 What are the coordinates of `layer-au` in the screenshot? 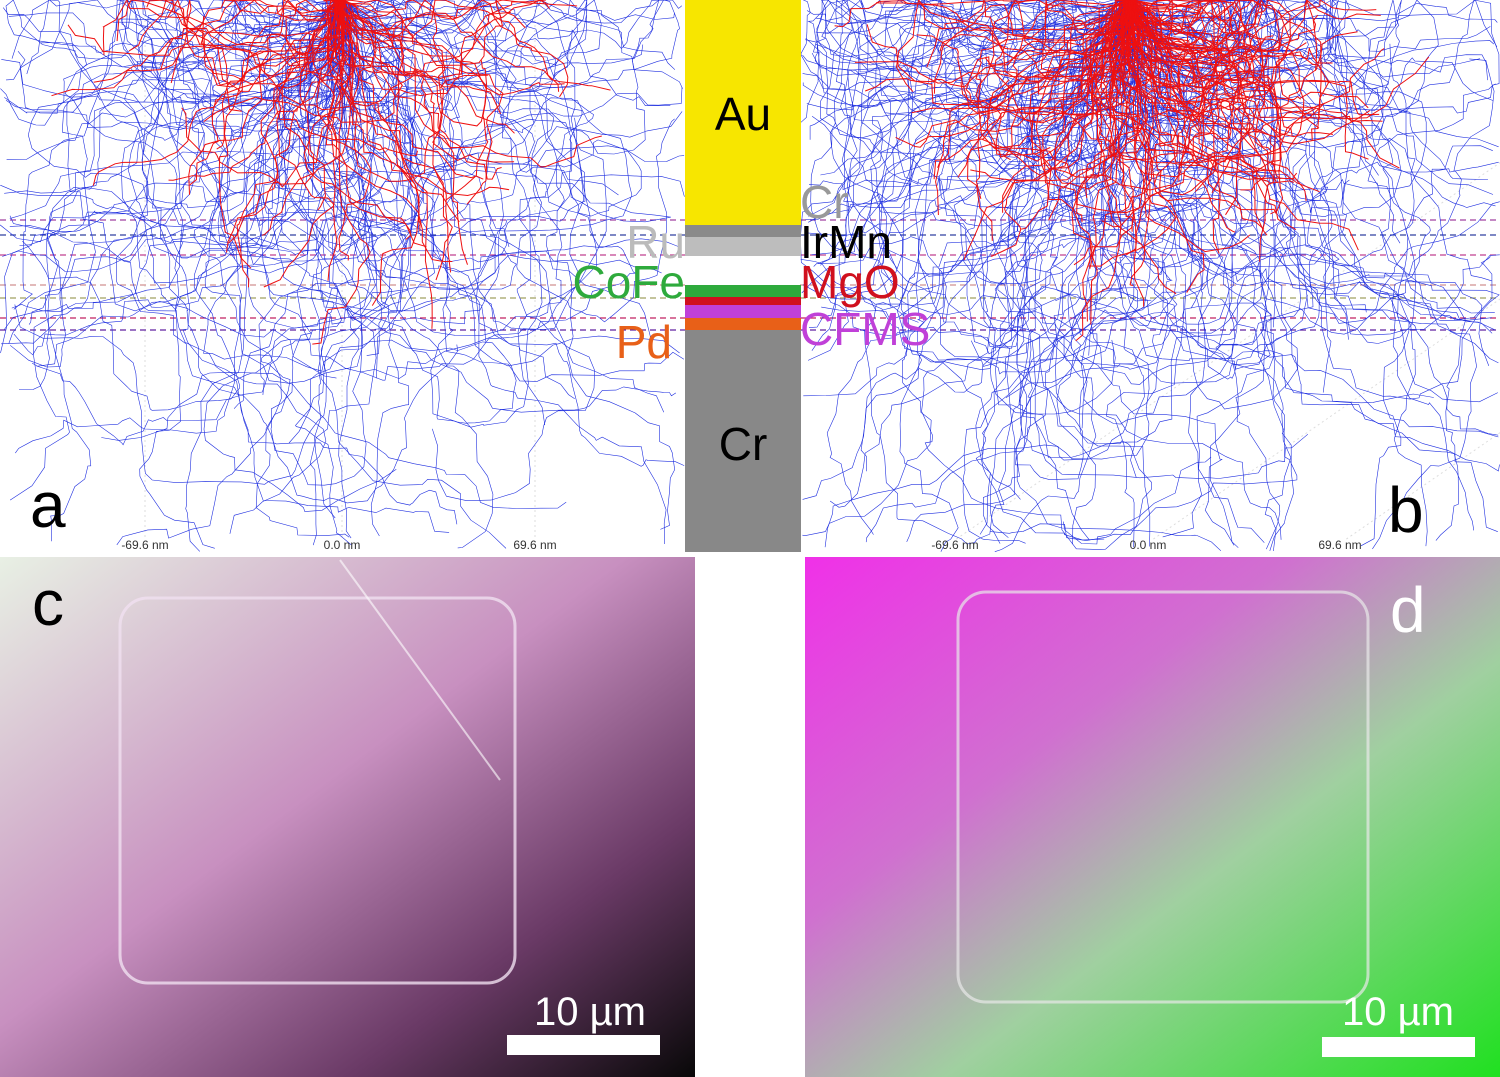 It's located at (743, 112).